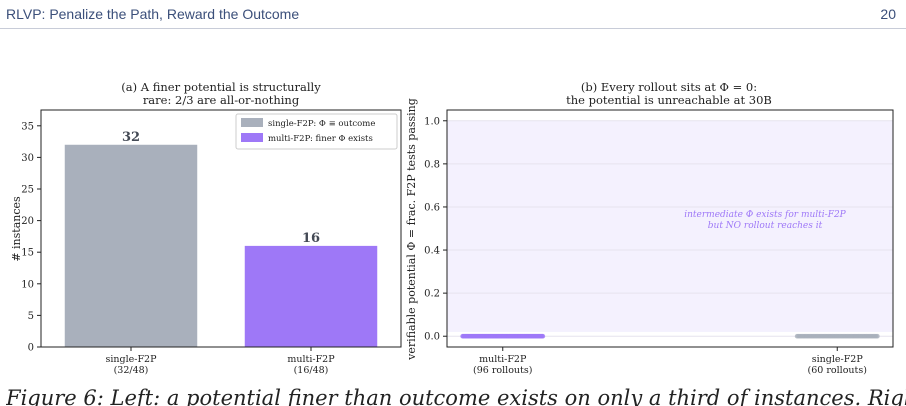  I want to click on y-tick-label: 0.4, so click(432, 251).